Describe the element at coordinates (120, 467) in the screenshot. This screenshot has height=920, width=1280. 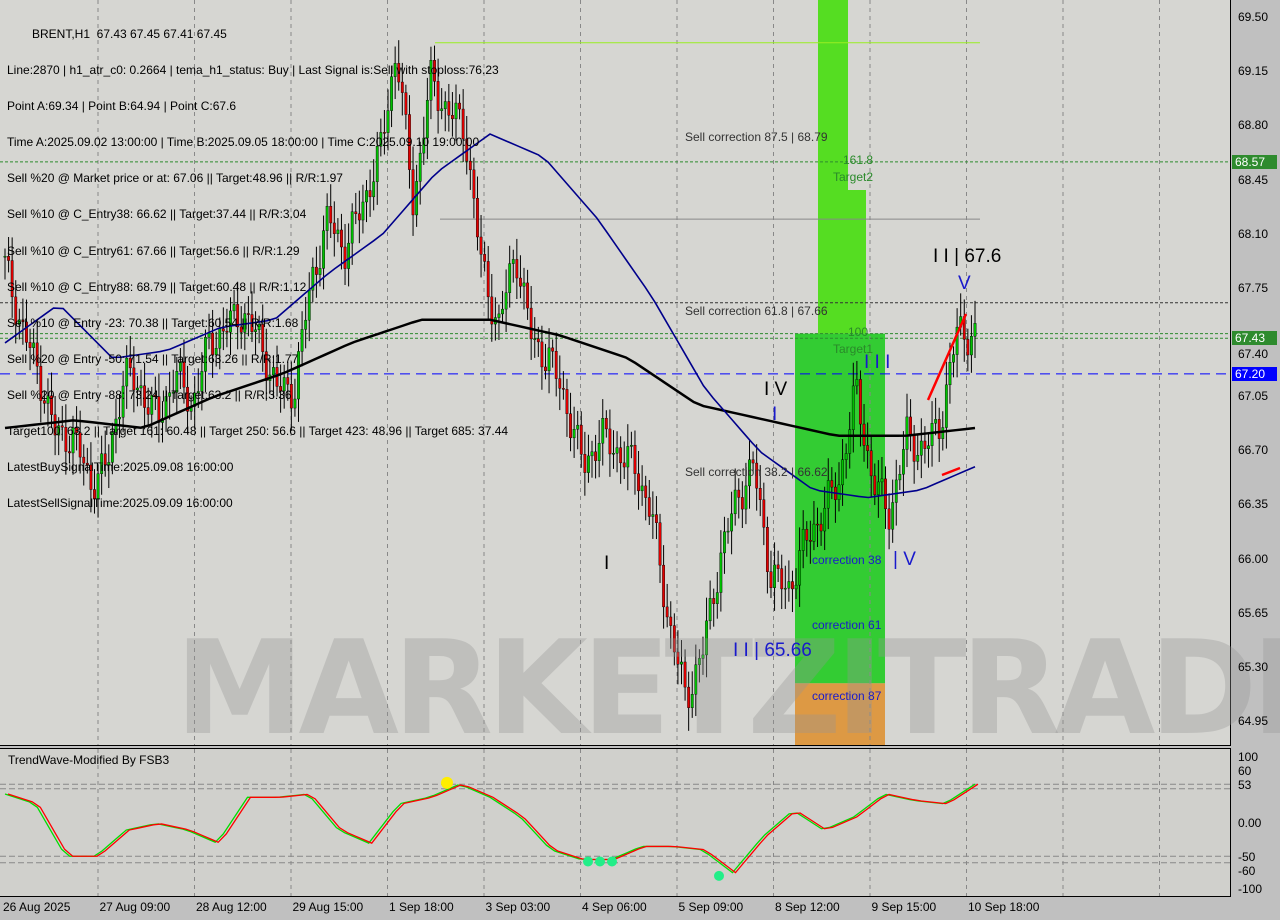
I see `info-line: LatestBuySignalTime:2025.09.08 16:00:00` at that location.